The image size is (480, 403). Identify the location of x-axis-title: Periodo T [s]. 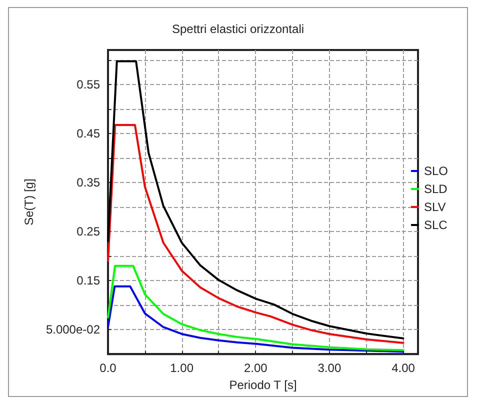
(263, 385).